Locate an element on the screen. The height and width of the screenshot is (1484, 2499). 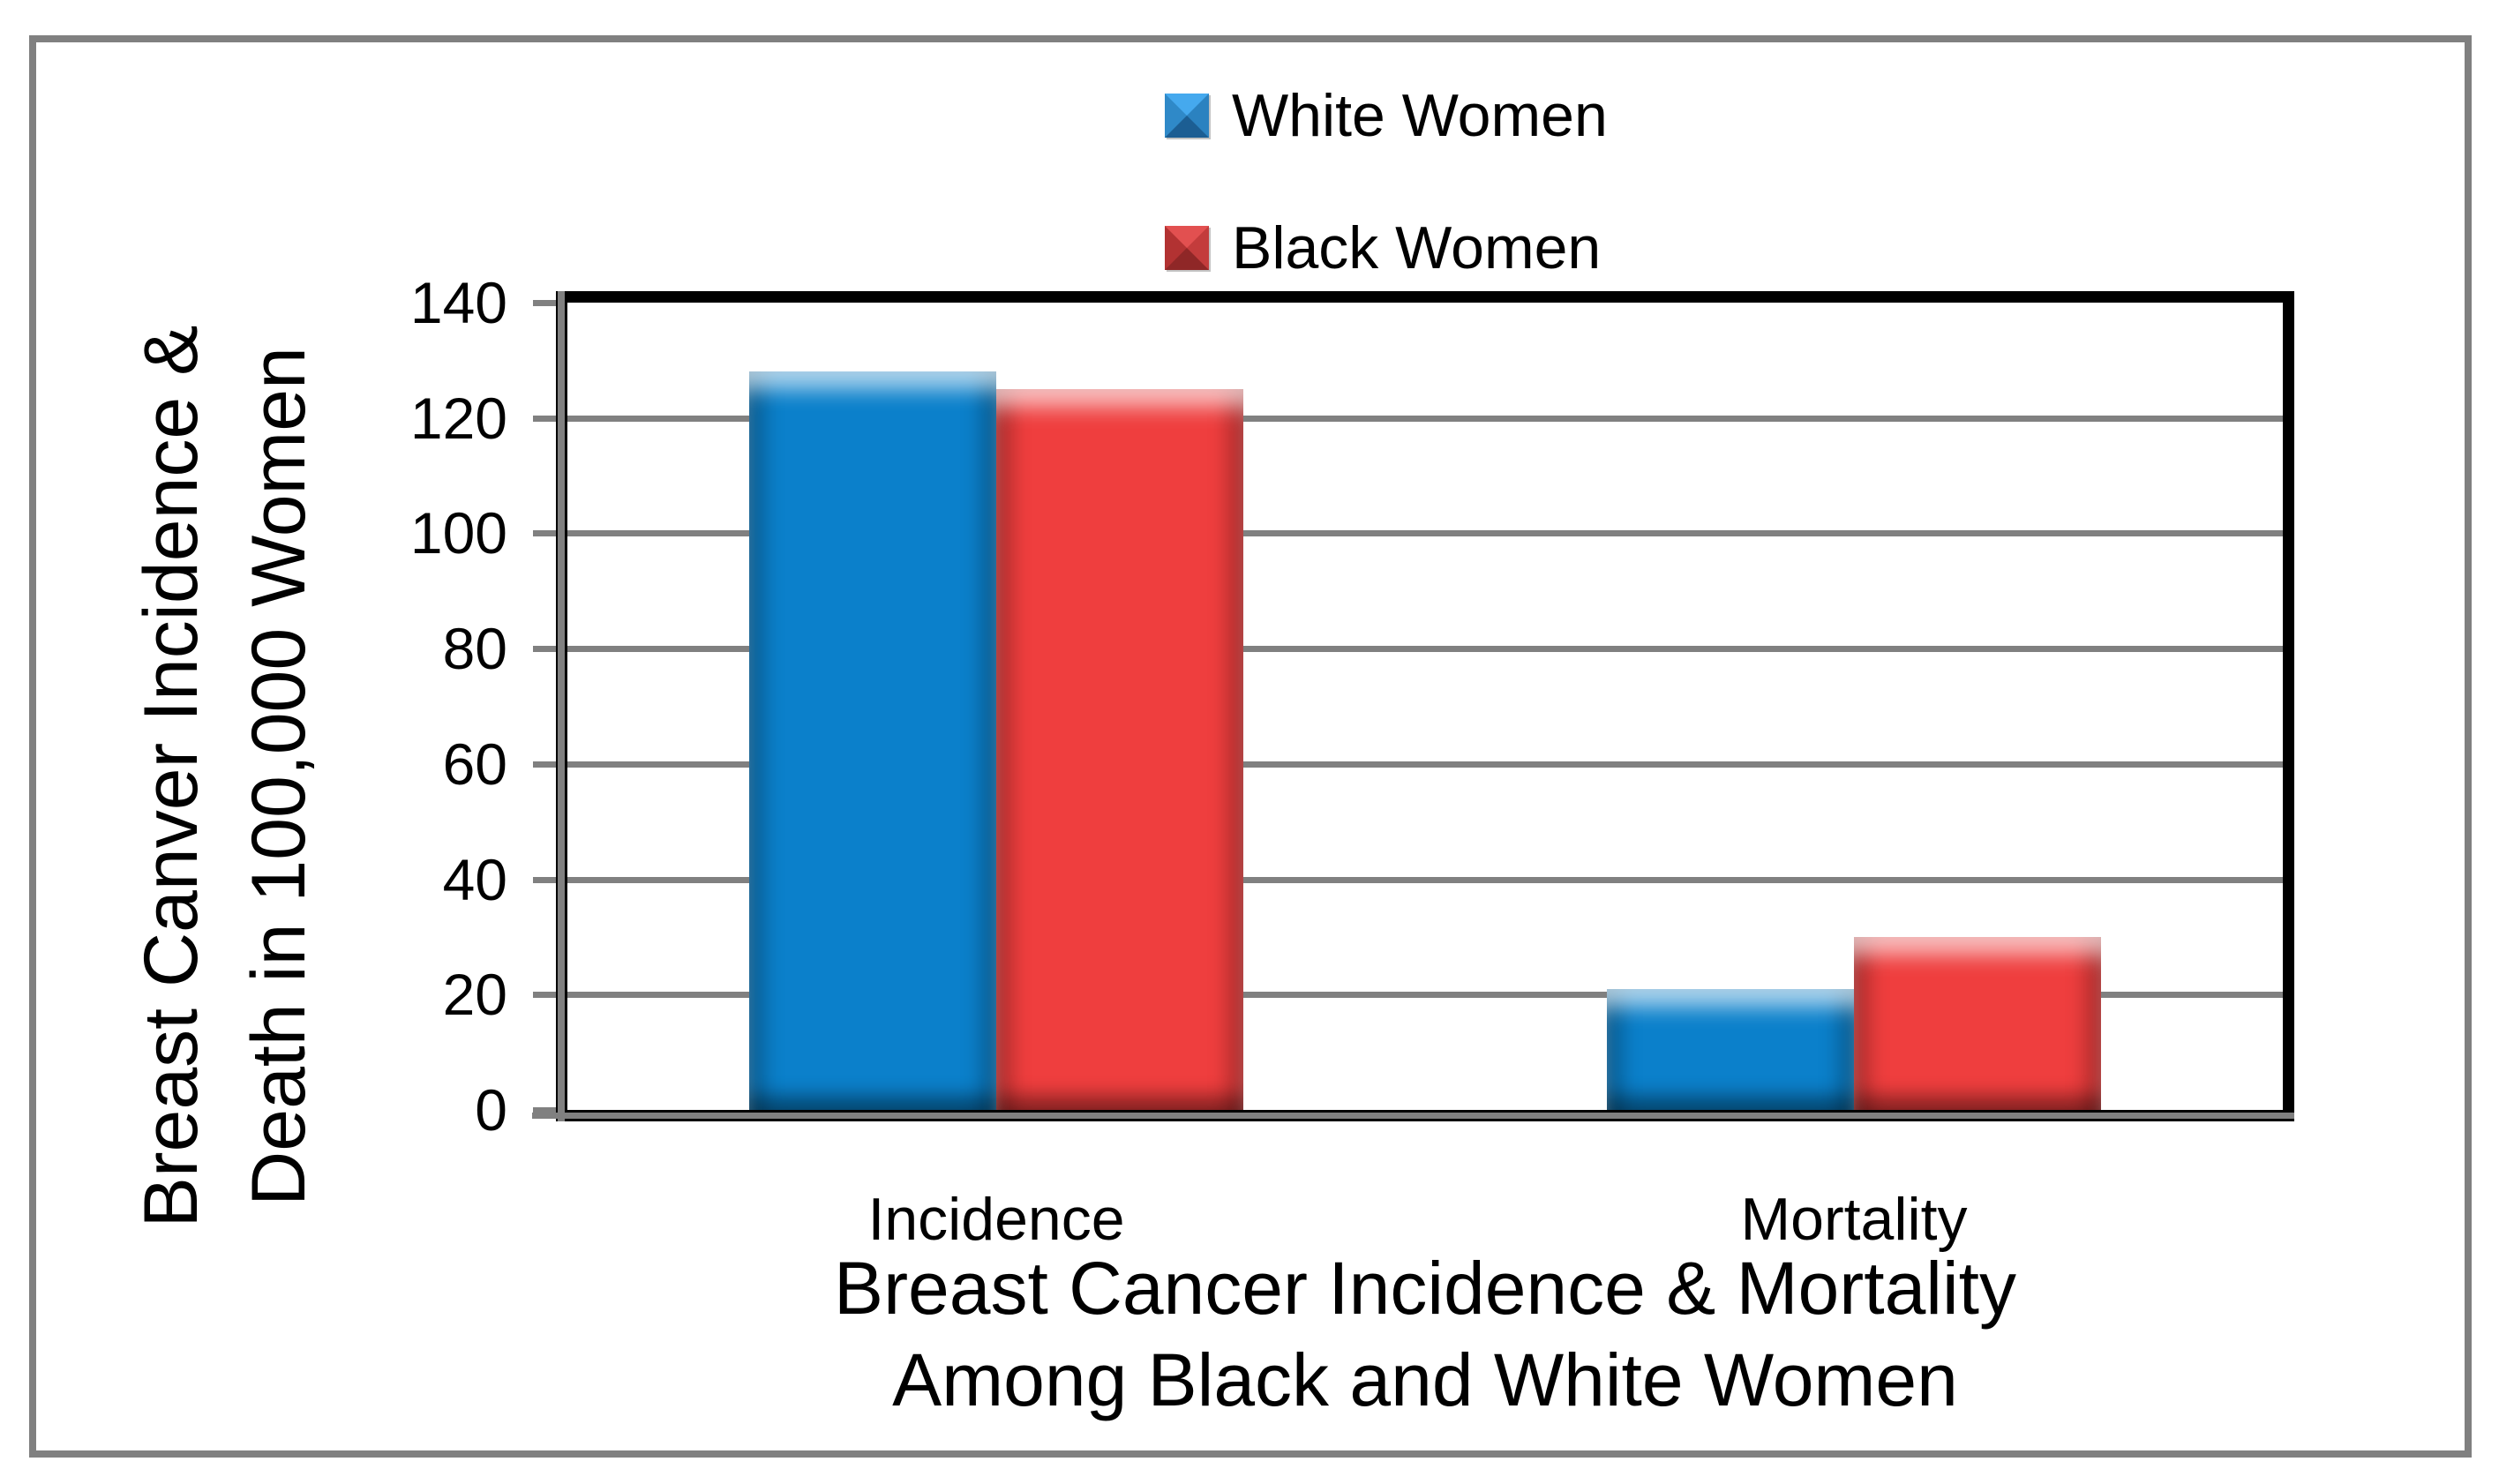
y-tick-label-140: 140 is located at coordinates (458, 302).